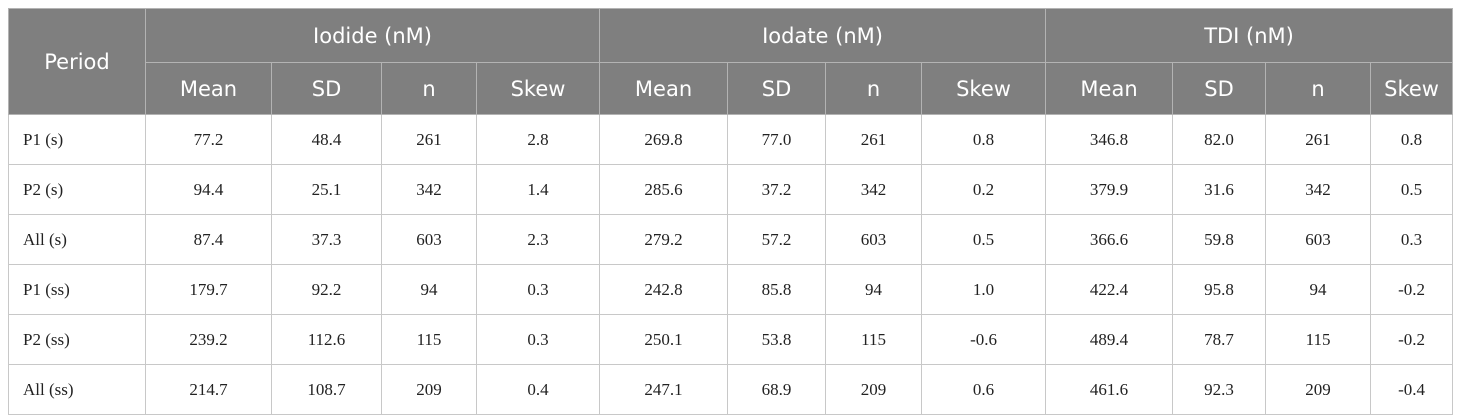  Describe the element at coordinates (984, 339) in the screenshot. I see `cell: -0.6` at that location.